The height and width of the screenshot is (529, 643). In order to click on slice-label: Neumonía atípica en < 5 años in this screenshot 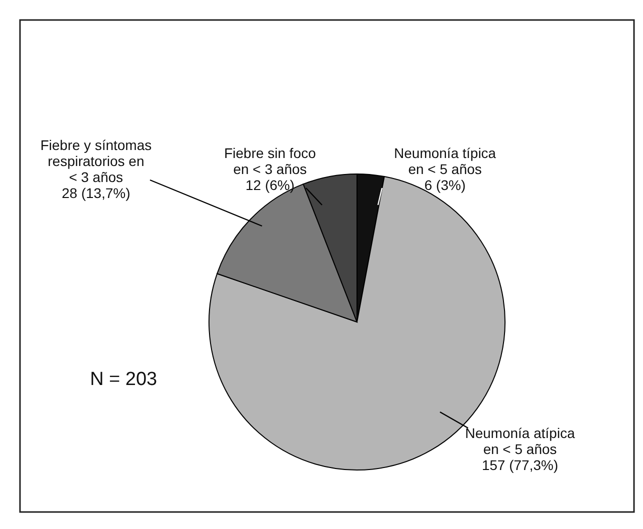, I will do `click(520, 441)`.